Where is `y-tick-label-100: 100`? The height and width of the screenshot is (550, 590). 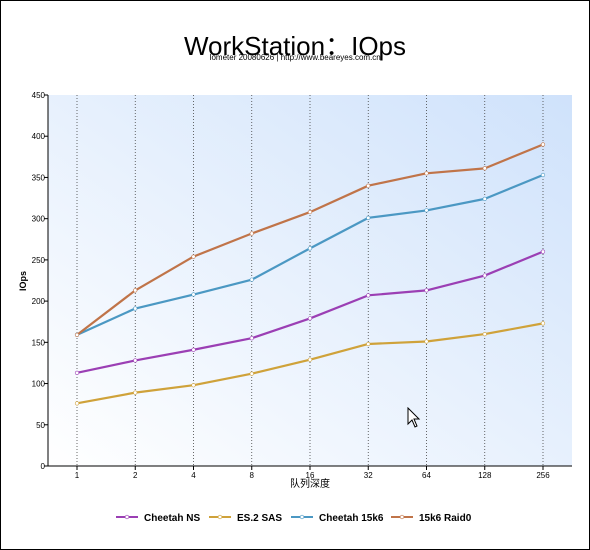 y-tick-label-100: 100 is located at coordinates (39, 384).